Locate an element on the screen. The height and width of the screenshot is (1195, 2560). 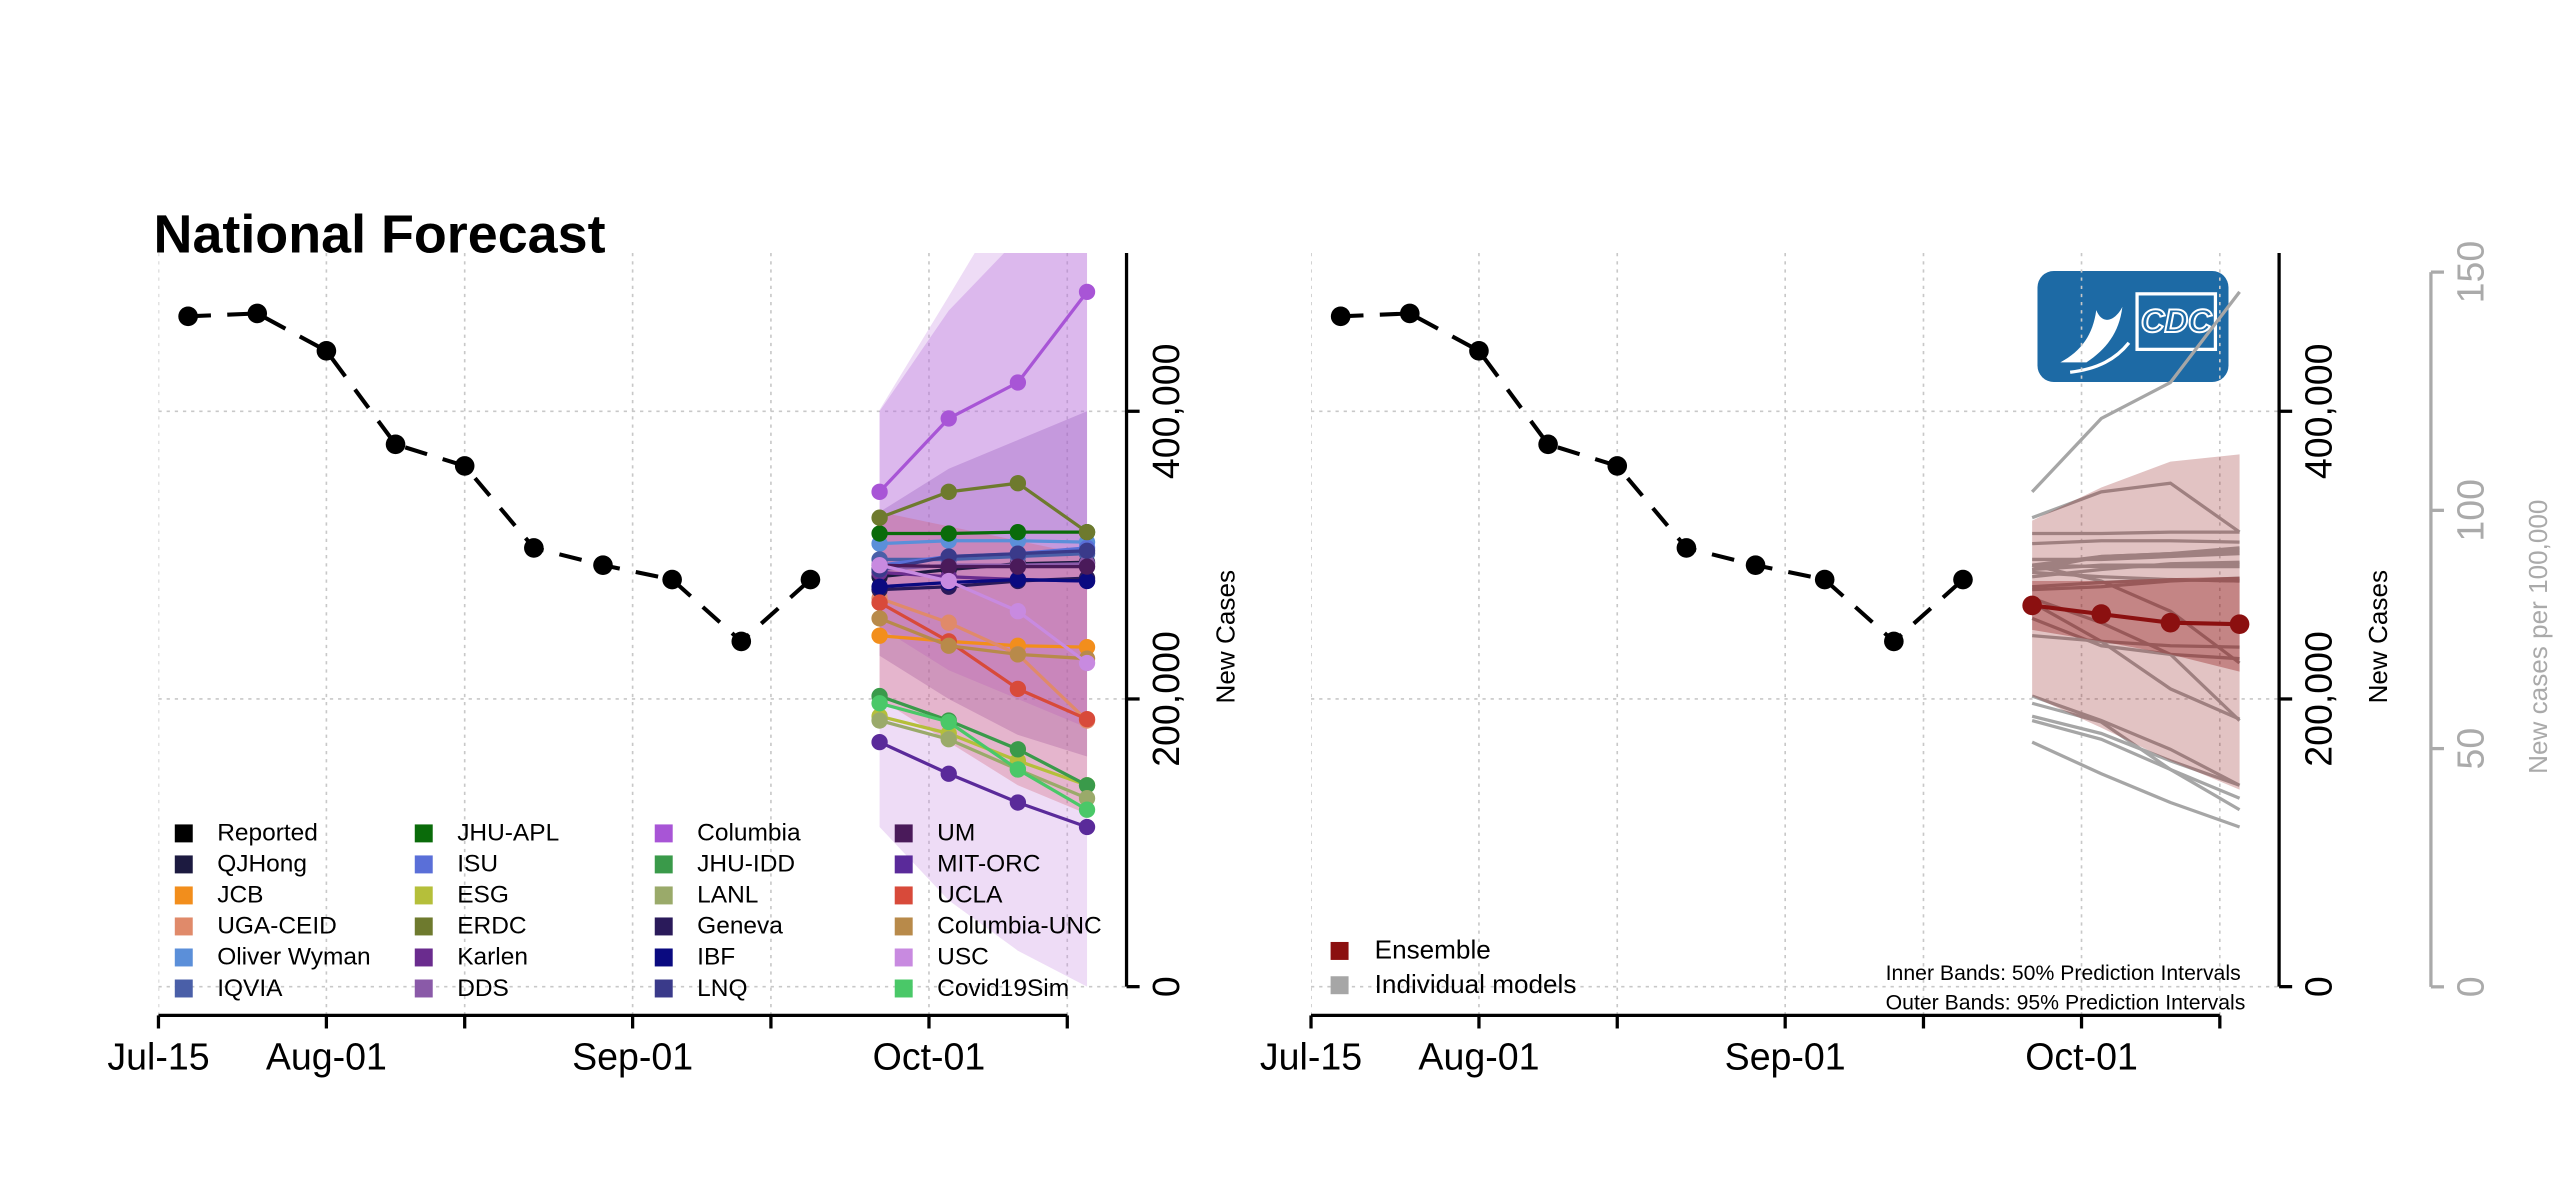
y-tick-label: 200,000 is located at coordinates (2318, 699).